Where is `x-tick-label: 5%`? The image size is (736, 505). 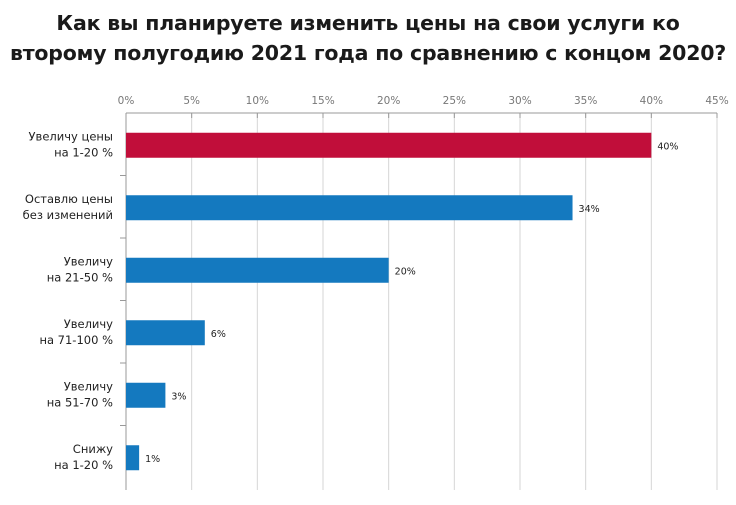
x-tick-label: 5% is located at coordinates (191, 101).